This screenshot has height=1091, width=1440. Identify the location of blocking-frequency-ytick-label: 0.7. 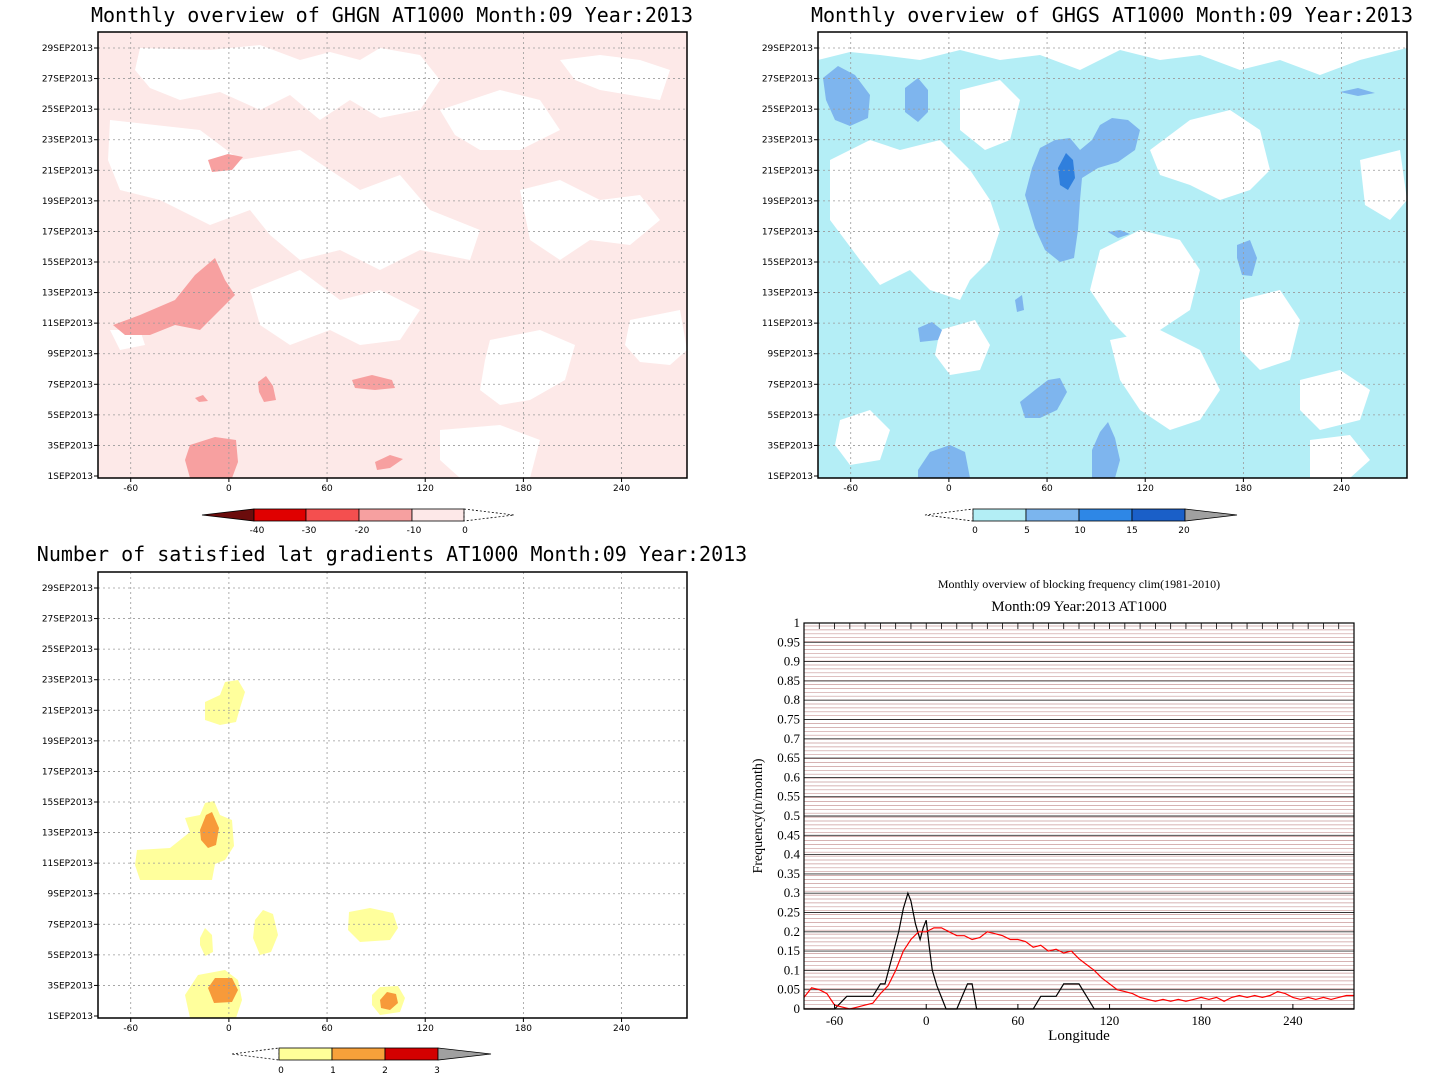
(792, 738).